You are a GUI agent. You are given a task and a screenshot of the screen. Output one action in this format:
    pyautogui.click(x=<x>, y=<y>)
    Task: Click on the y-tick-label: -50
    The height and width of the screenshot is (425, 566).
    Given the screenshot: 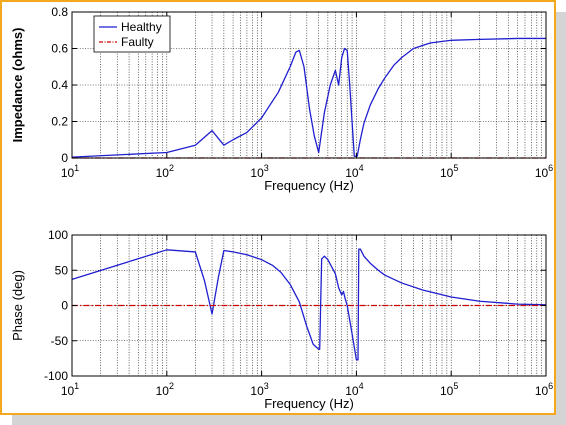 What is the action you would take?
    pyautogui.click(x=60, y=341)
    